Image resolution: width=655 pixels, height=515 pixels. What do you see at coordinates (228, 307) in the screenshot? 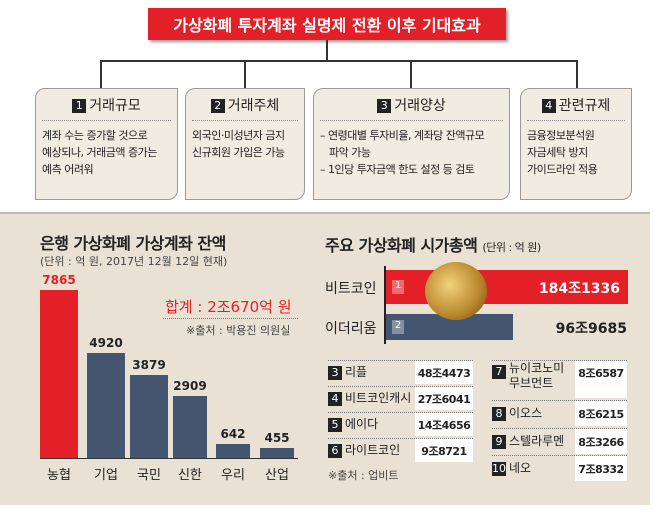
I see `total-label: 합계 : 2조670억 원` at bounding box center [228, 307].